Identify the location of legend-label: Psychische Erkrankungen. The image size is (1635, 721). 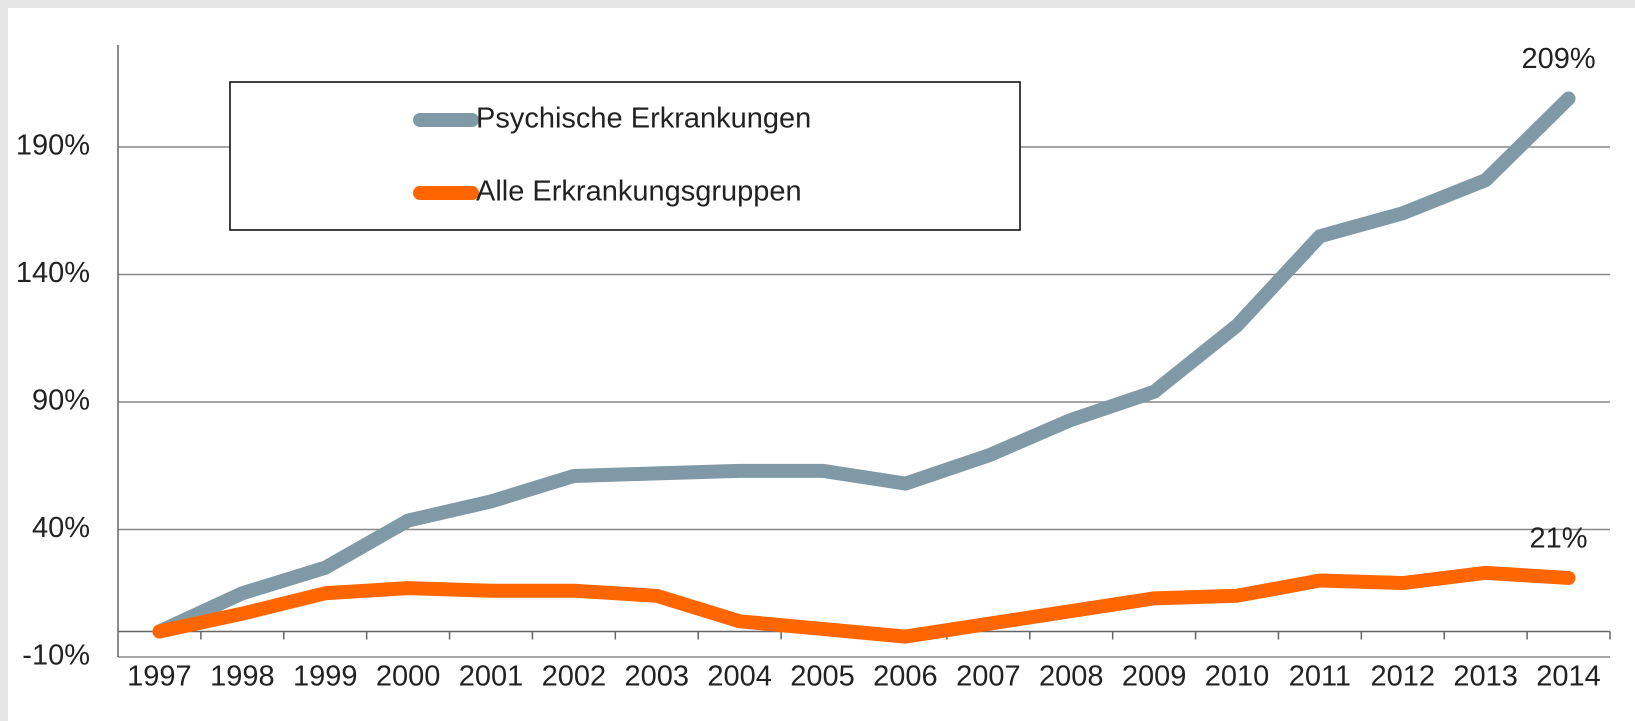
(643, 119).